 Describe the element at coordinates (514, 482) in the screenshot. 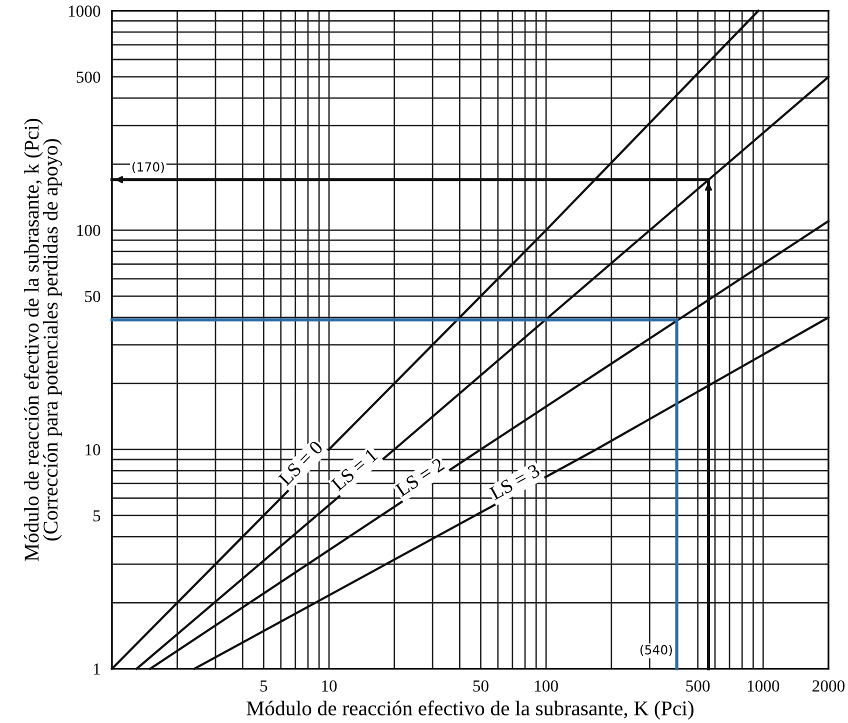

I see `text: LS = 3` at that location.